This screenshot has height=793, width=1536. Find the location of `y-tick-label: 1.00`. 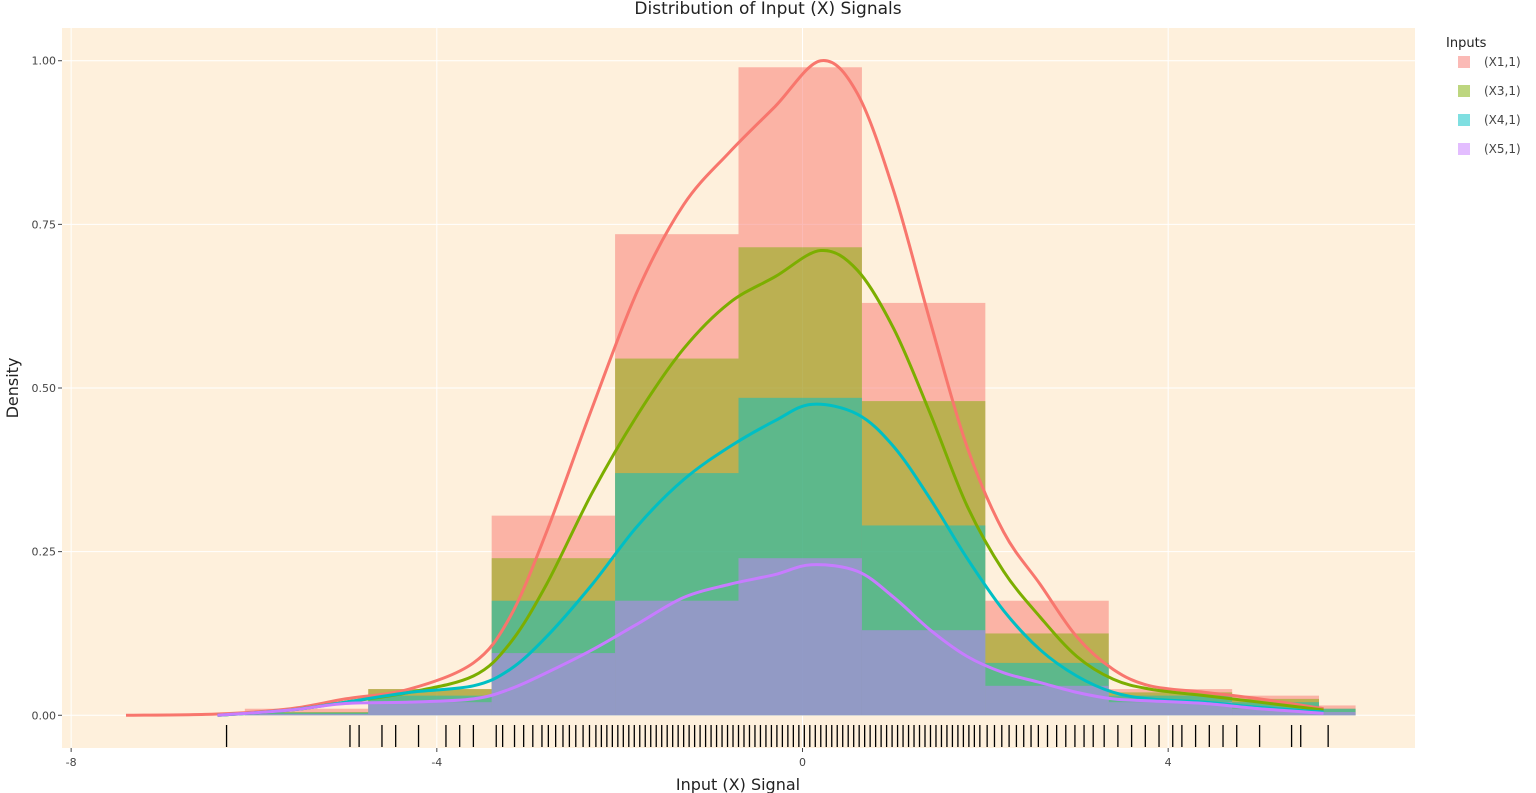

y-tick-label: 1.00 is located at coordinates (44, 61).